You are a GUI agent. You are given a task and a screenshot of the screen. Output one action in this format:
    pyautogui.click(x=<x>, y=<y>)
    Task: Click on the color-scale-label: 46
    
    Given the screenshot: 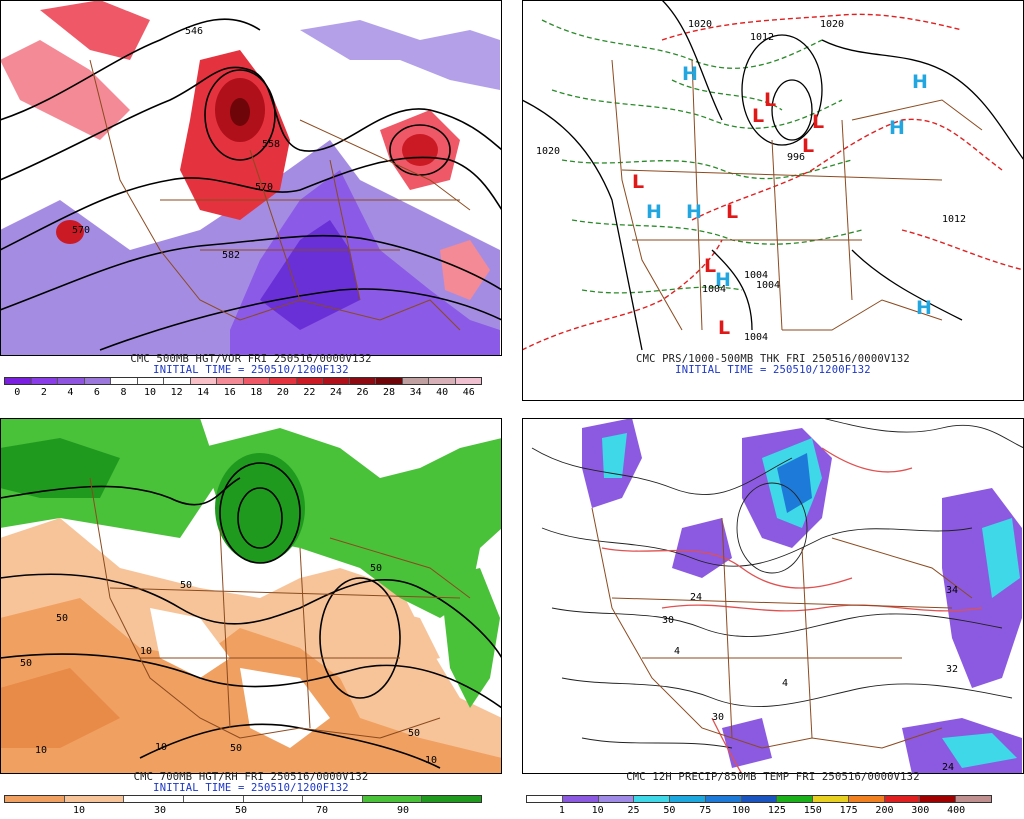 What is the action you would take?
    pyautogui.click(x=468, y=392)
    